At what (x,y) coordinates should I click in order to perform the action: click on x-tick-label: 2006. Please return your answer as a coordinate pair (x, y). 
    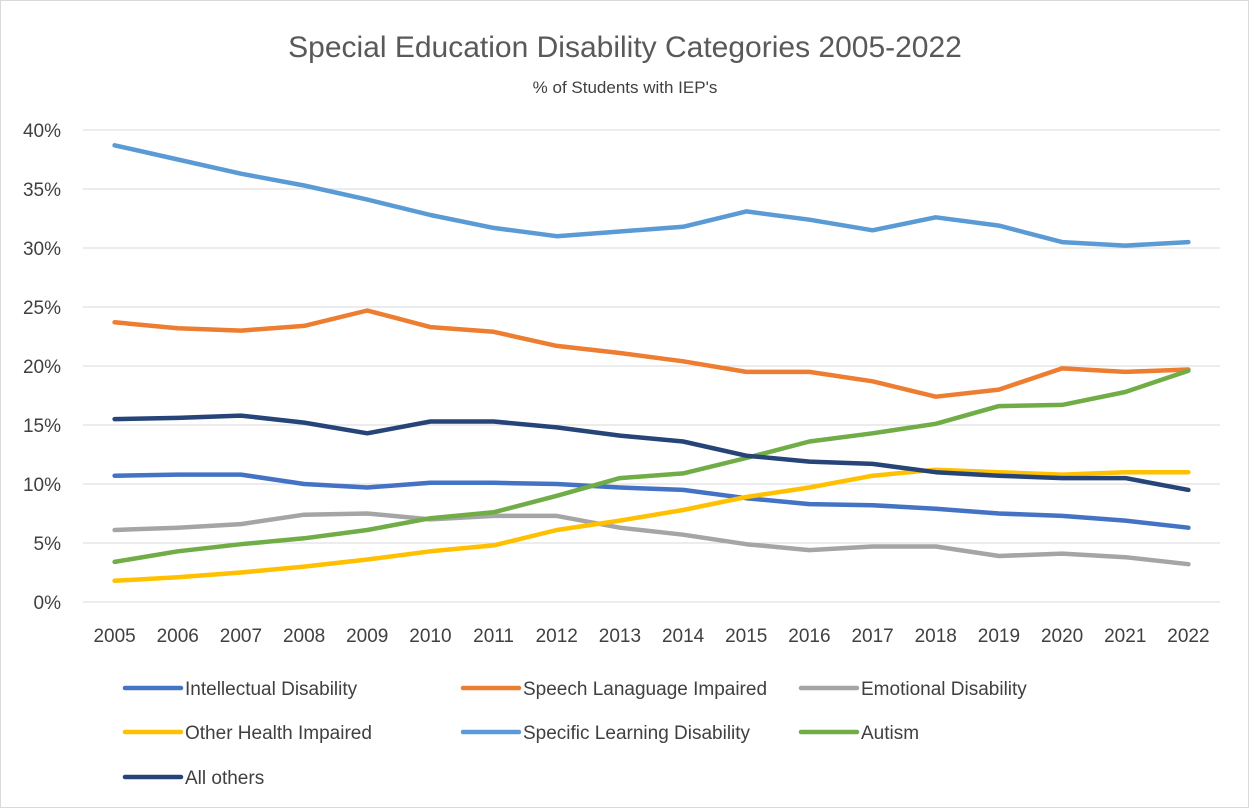
    Looking at the image, I should click on (178, 636).